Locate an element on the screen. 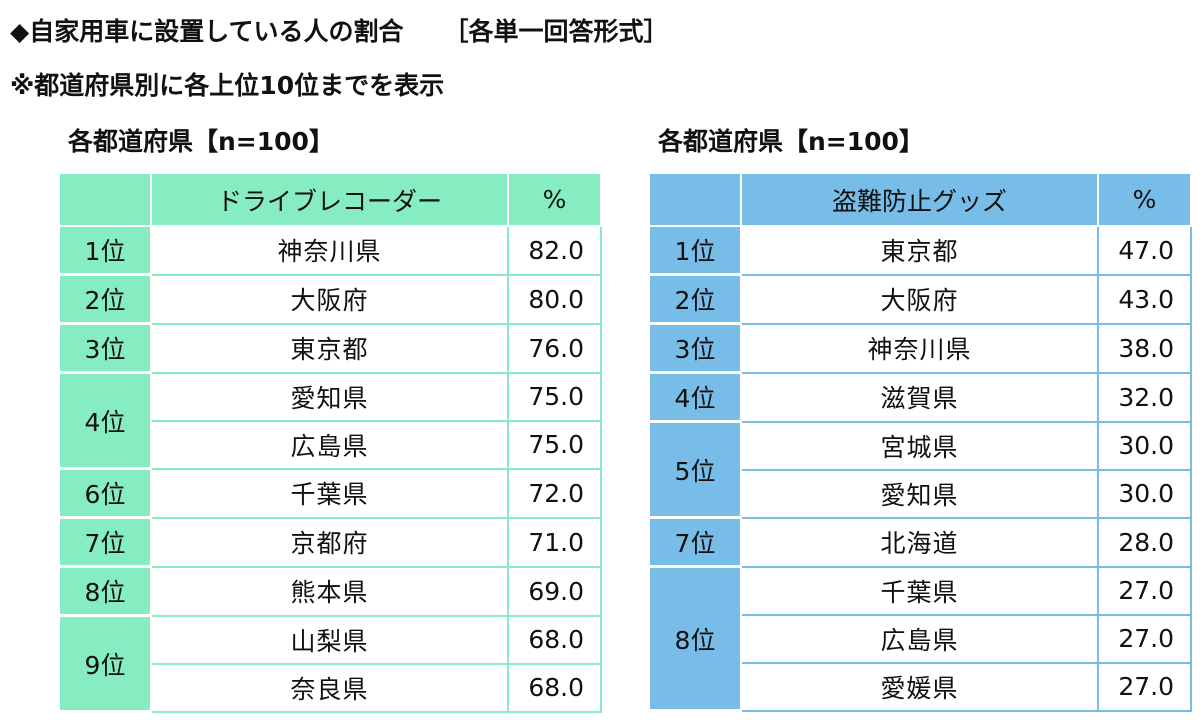 The image size is (1200, 720). rank-cell: 9位 is located at coordinates (105, 663).